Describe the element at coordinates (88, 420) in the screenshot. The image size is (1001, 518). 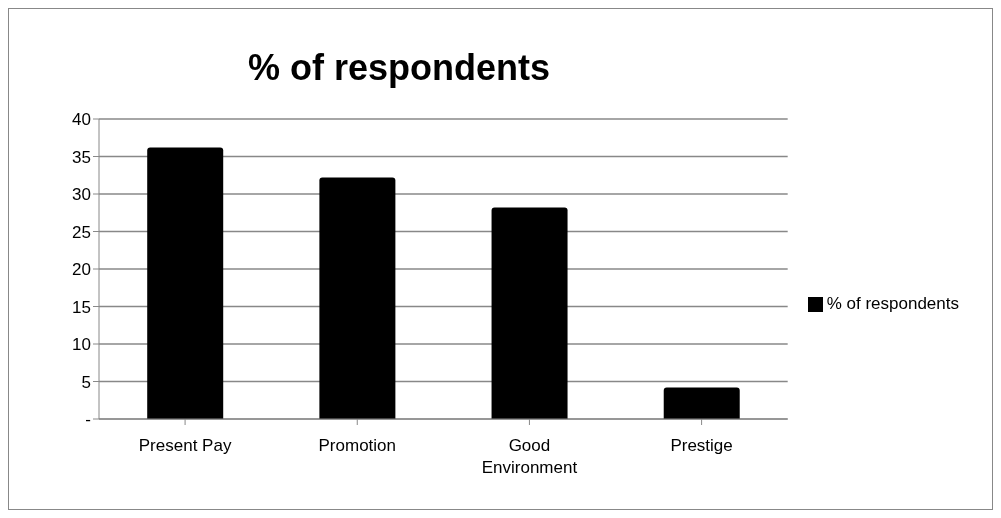
I see `y-tick-label: -` at that location.